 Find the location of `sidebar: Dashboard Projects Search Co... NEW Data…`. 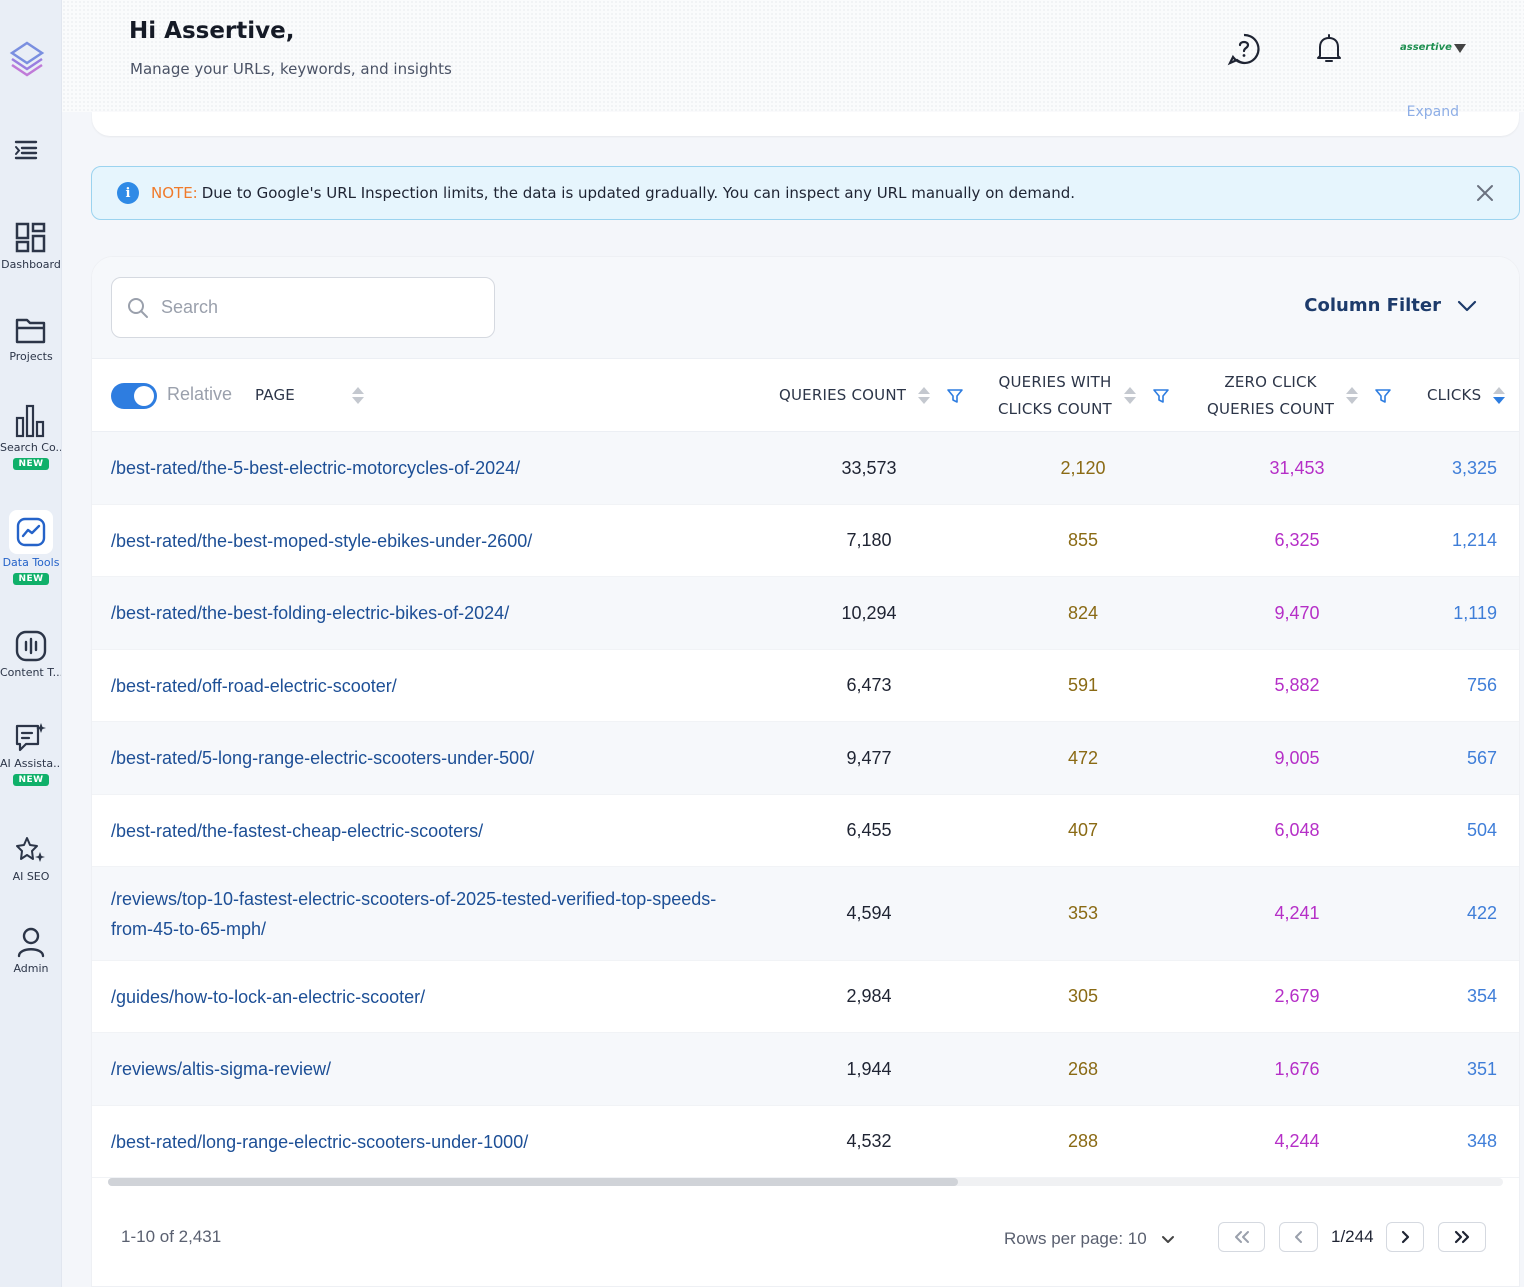

sidebar: Dashboard Projects Search Co... NEW Data… is located at coordinates (31, 643).